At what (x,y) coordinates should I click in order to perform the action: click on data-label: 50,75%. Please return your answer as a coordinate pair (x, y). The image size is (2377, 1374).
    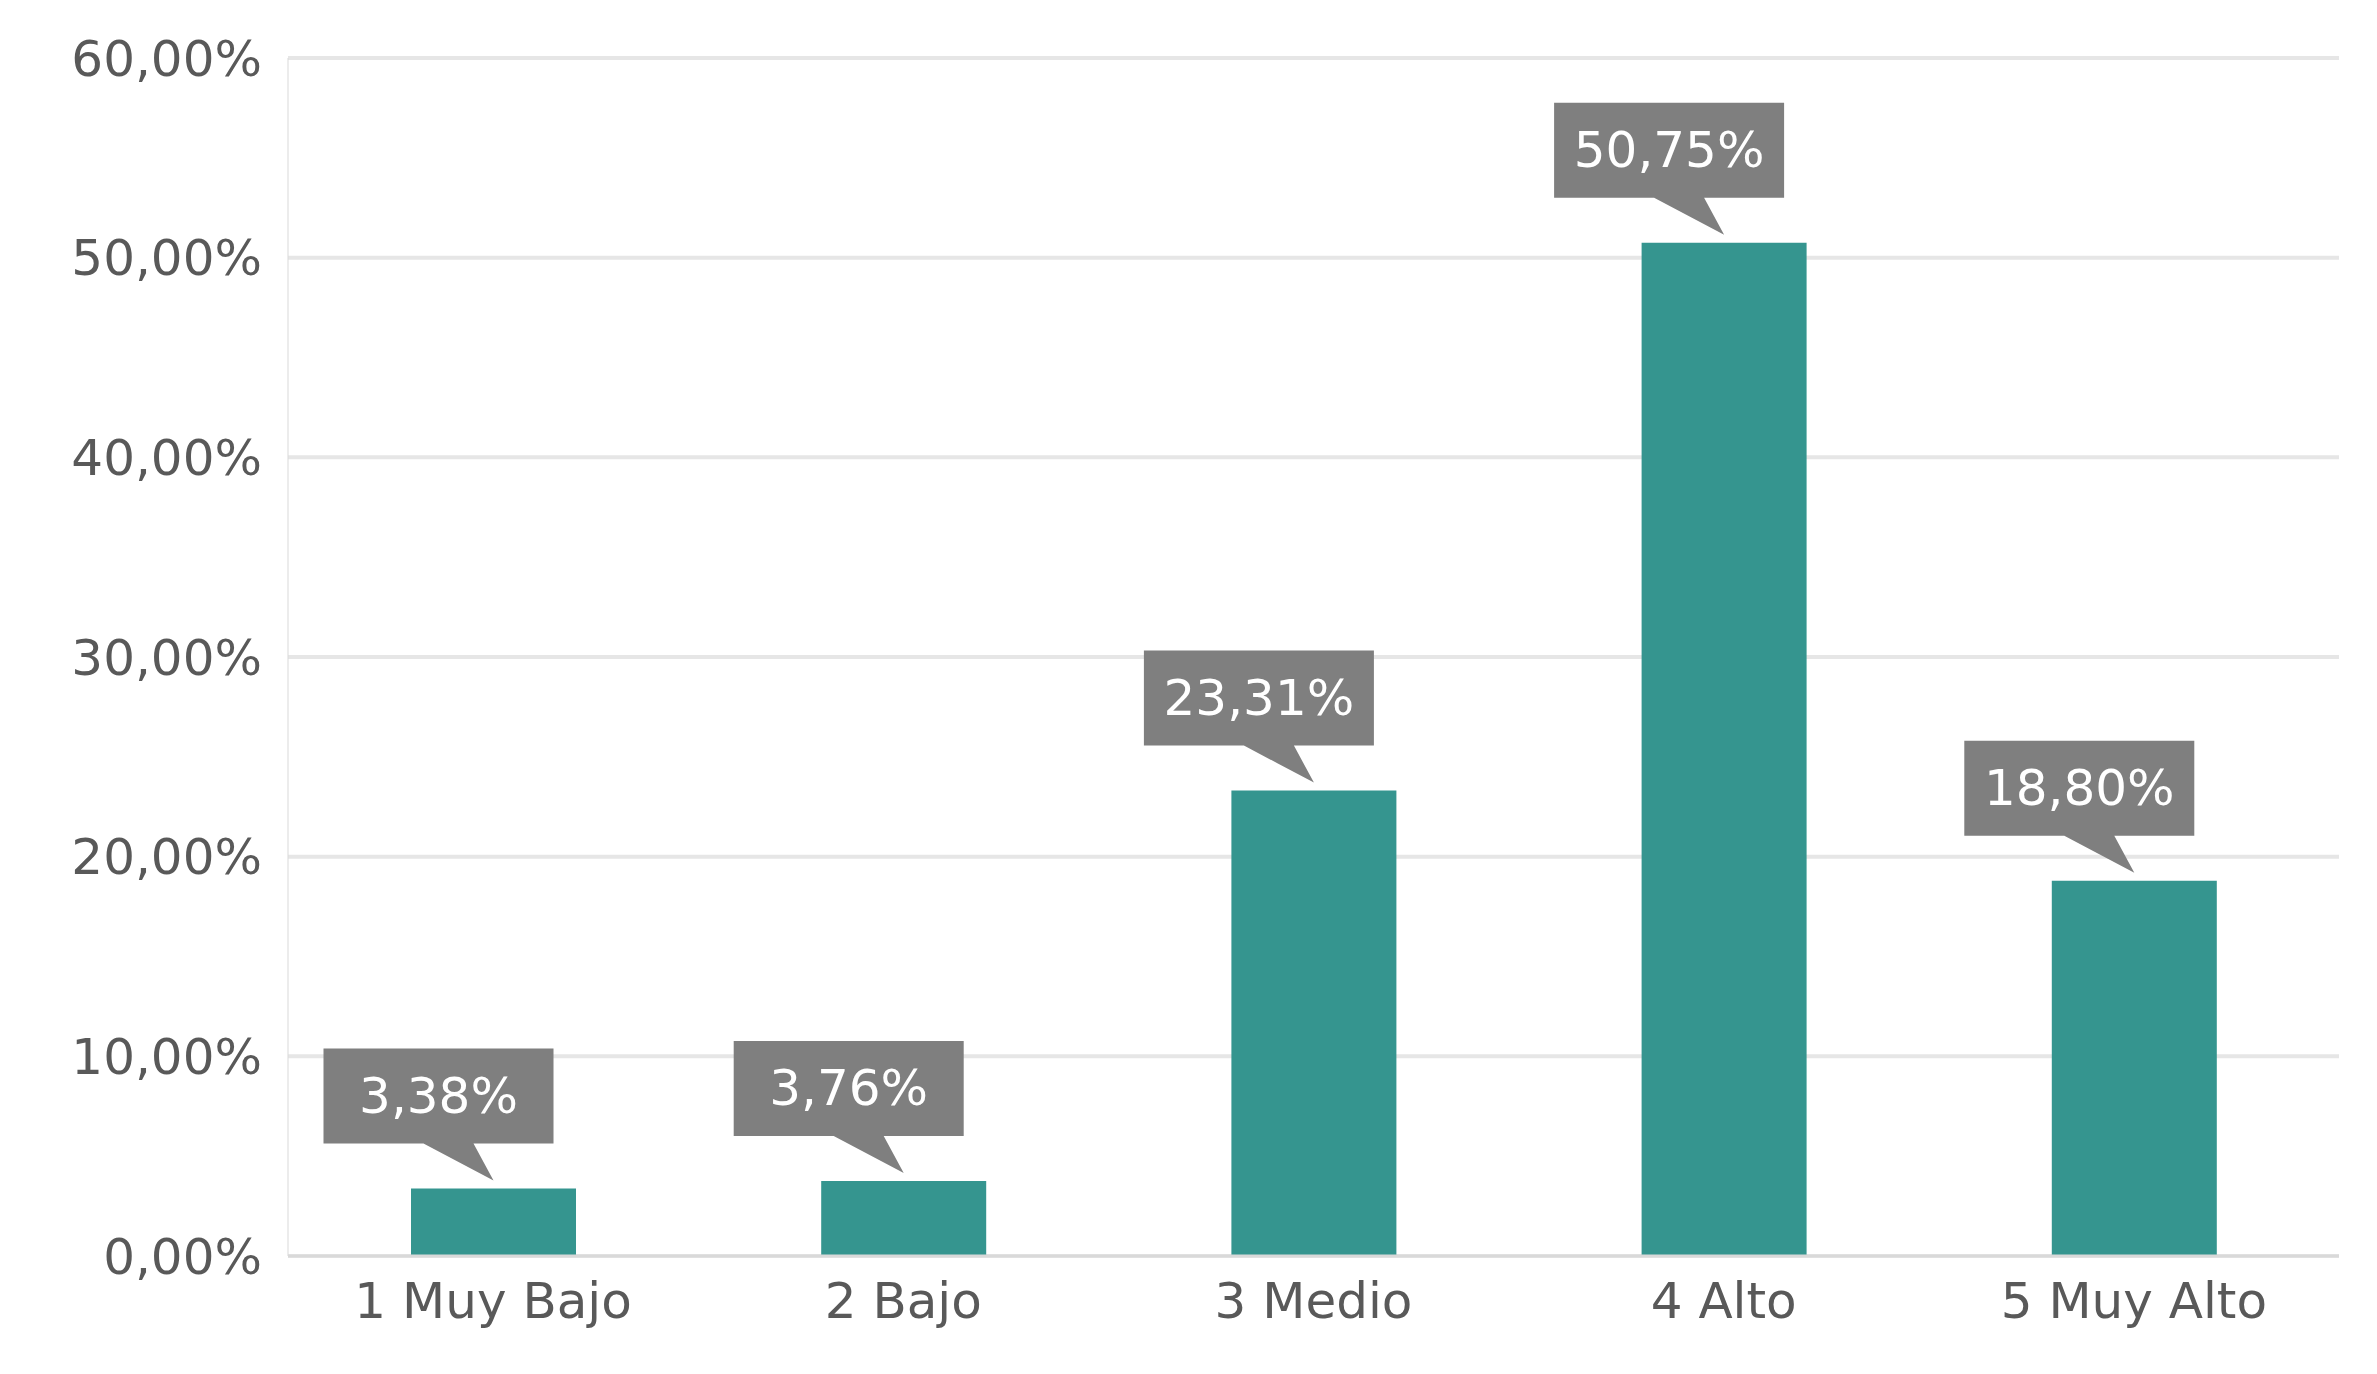
    Looking at the image, I should click on (1669, 150).